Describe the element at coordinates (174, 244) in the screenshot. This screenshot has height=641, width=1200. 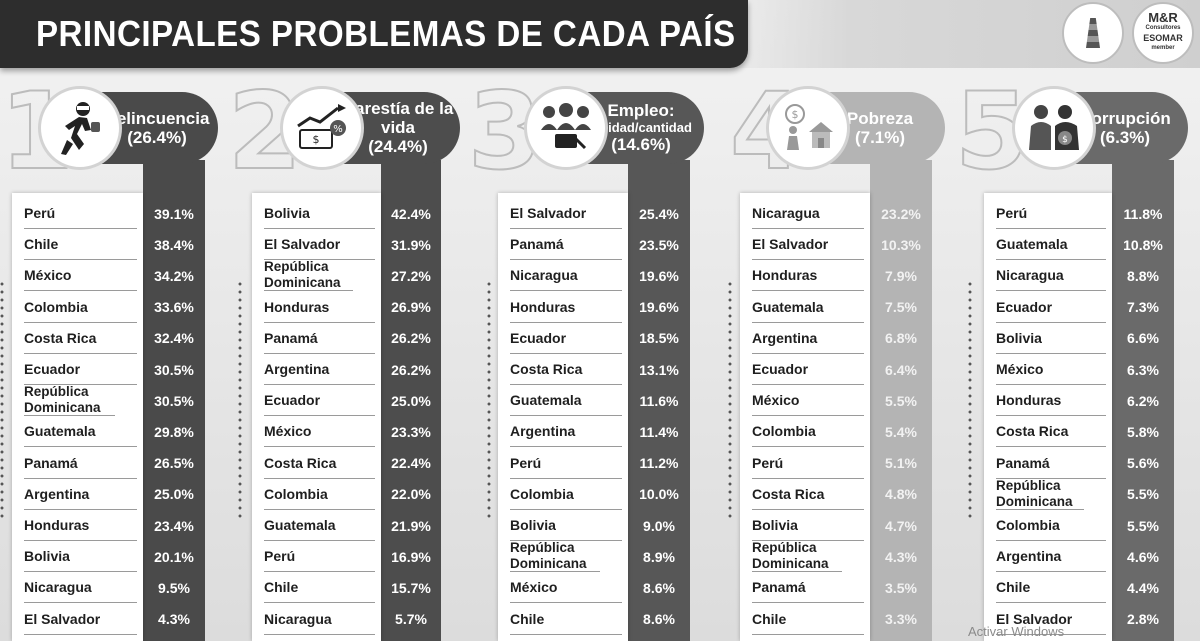
I see `country-percent: 38.4%` at that location.